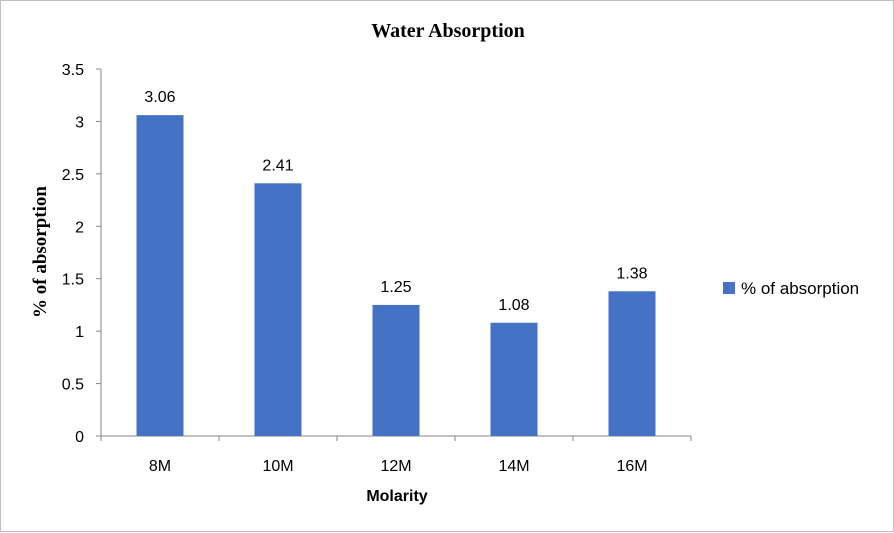 The height and width of the screenshot is (533, 894). Describe the element at coordinates (395, 466) in the screenshot. I see `x-tick-label: 12M` at that location.